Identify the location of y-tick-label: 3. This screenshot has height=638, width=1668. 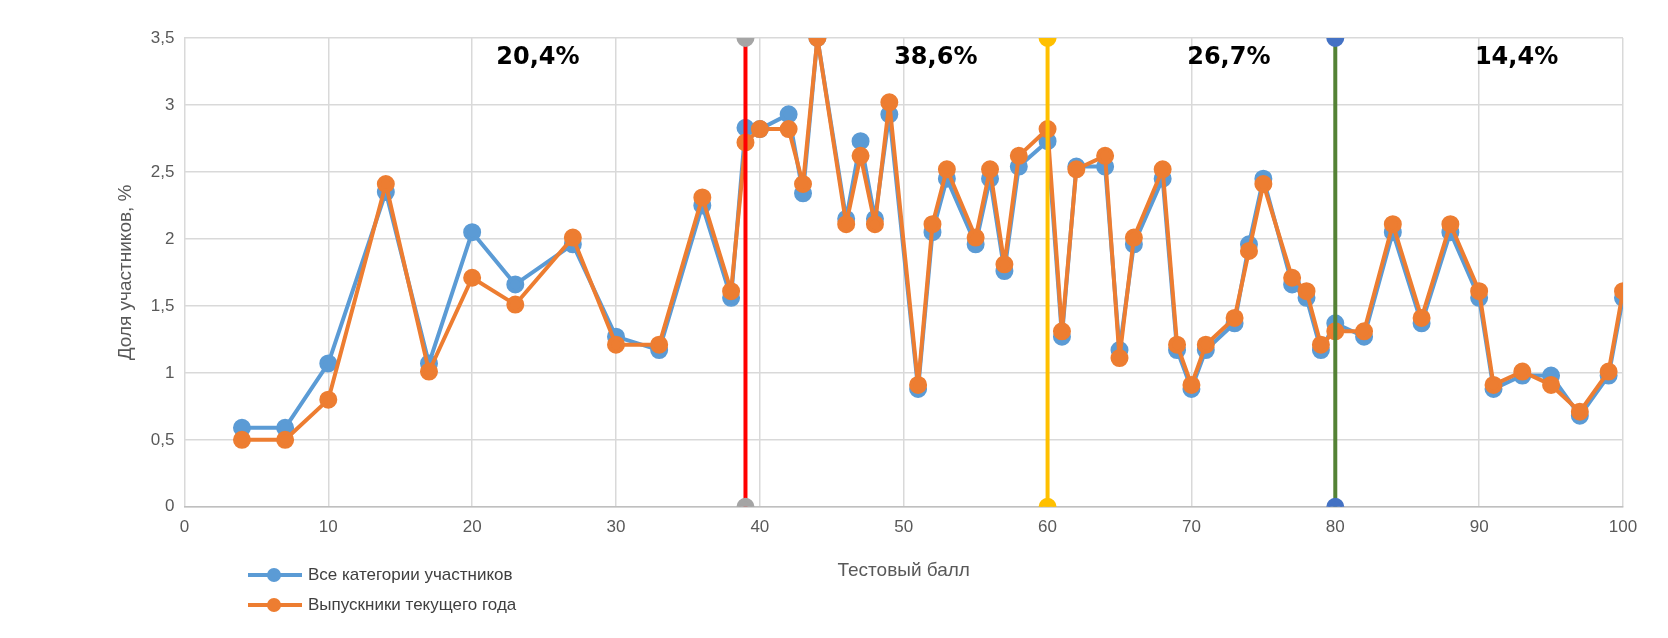
(169, 104).